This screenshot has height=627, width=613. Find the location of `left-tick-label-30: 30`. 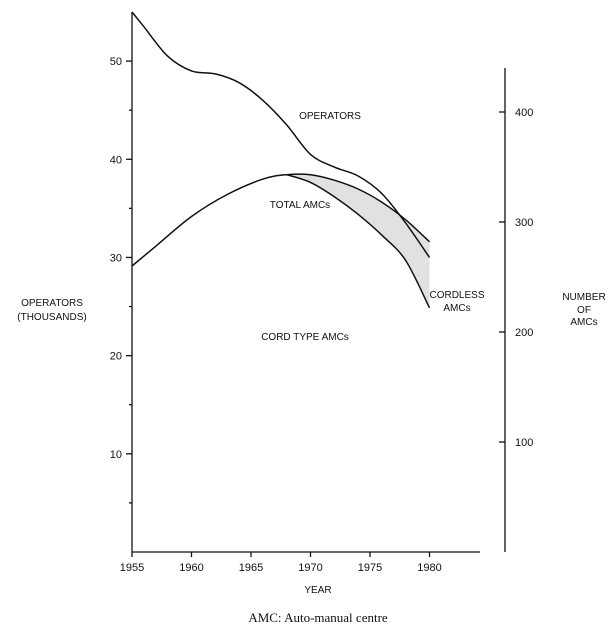

left-tick-label-30: 30 is located at coordinates (116, 258).